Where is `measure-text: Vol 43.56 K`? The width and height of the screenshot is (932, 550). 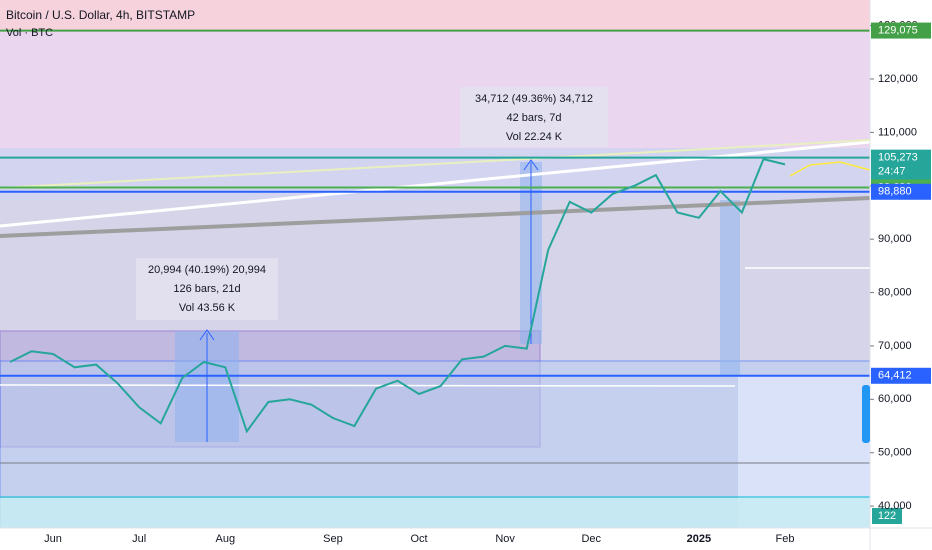
measure-text: Vol 43.56 K is located at coordinates (207, 308).